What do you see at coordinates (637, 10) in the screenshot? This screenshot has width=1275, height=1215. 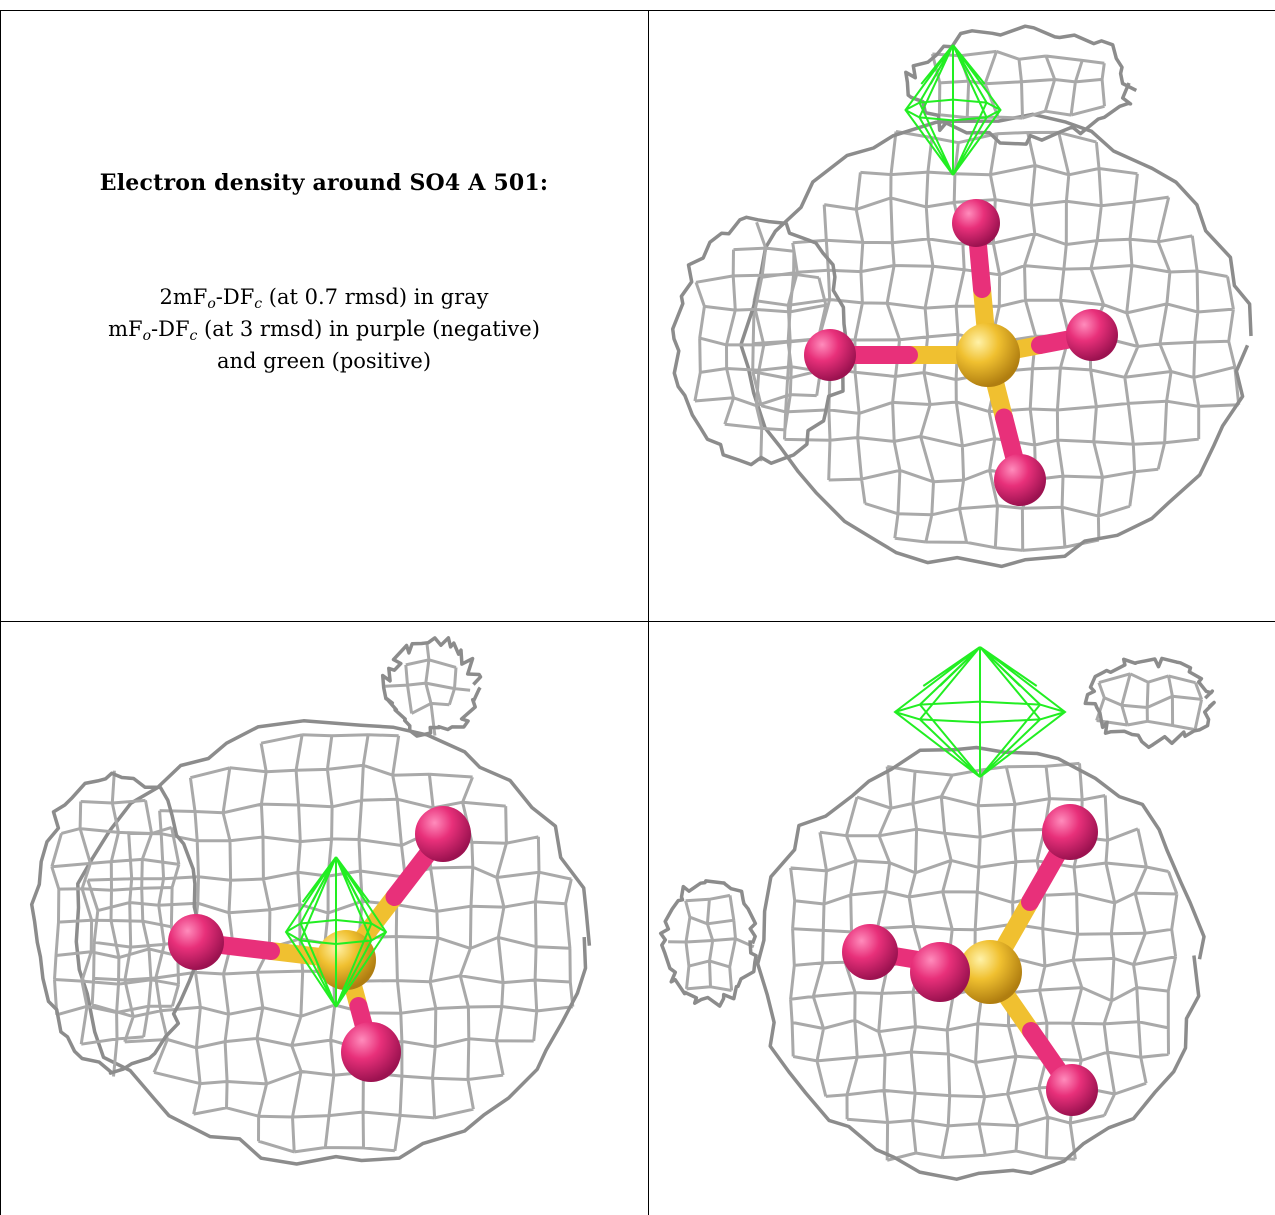 I see `grid-line-top` at bounding box center [637, 10].